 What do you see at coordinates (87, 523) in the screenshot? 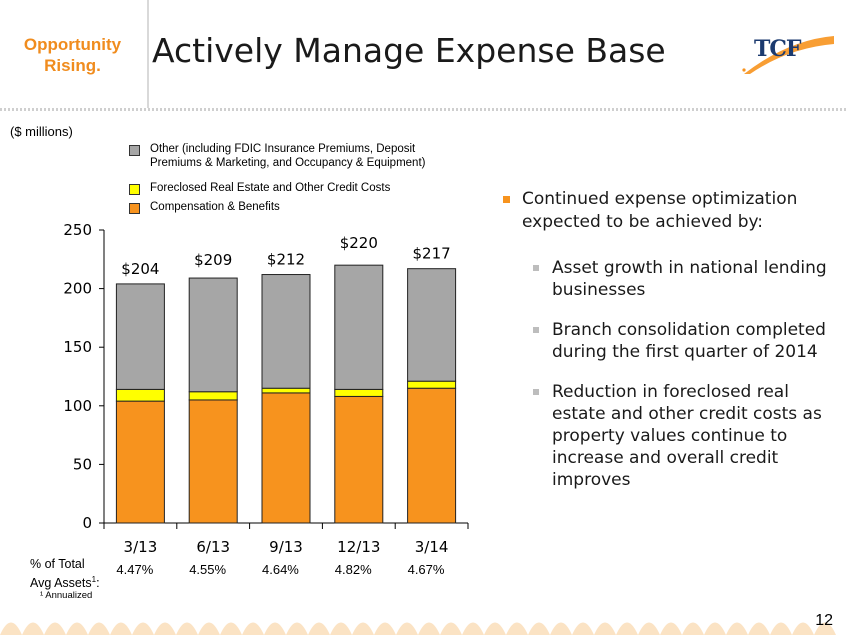
I see `y-tick-label: 0` at bounding box center [87, 523].